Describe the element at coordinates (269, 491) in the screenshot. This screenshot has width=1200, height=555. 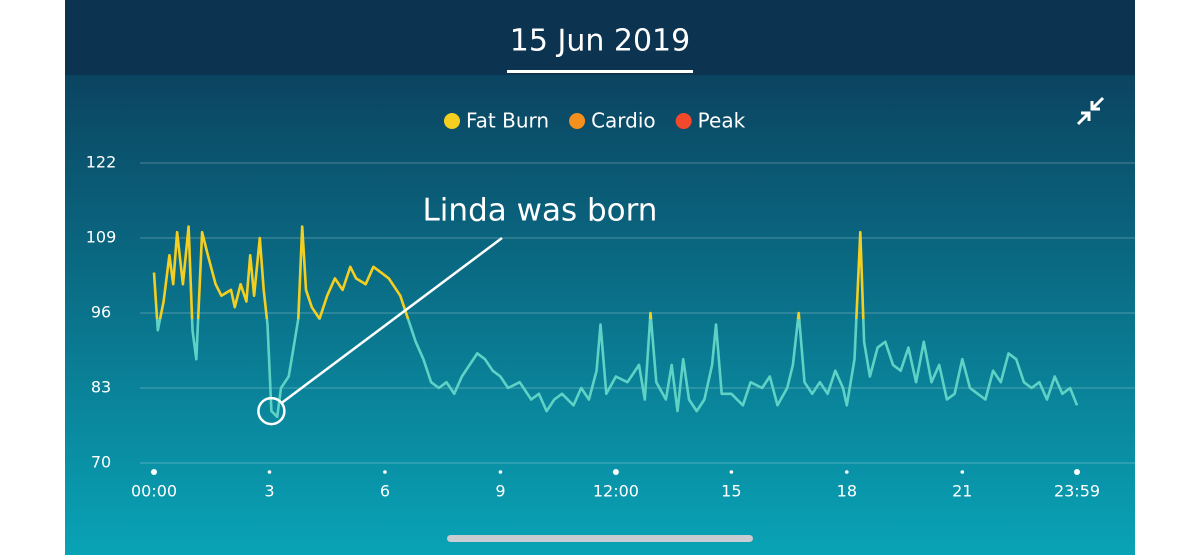
I see `x-tick-label: 3` at that location.